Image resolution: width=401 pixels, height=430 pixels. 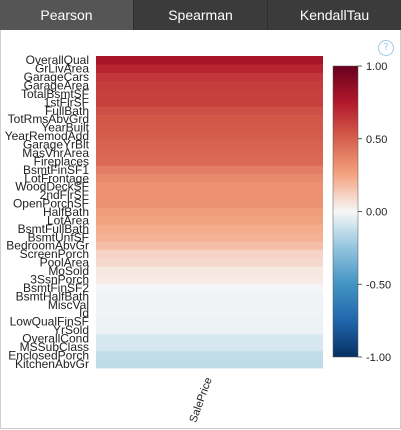 What do you see at coordinates (55, 153) in the screenshot?
I see `y-tick-label: MasVnrArea` at bounding box center [55, 153].